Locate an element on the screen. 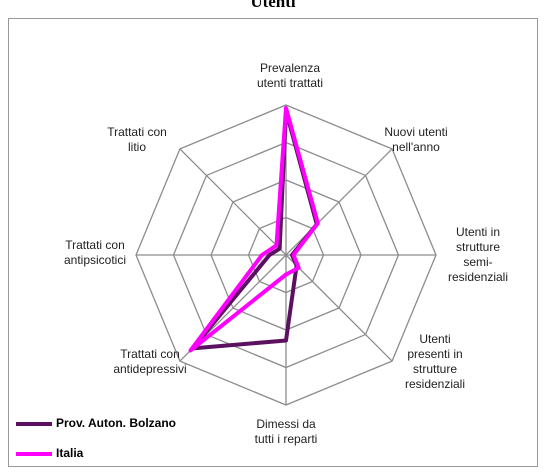 The width and height of the screenshot is (546, 473). axis-label: Nuovi utenti nell'anno is located at coordinates (416, 139).